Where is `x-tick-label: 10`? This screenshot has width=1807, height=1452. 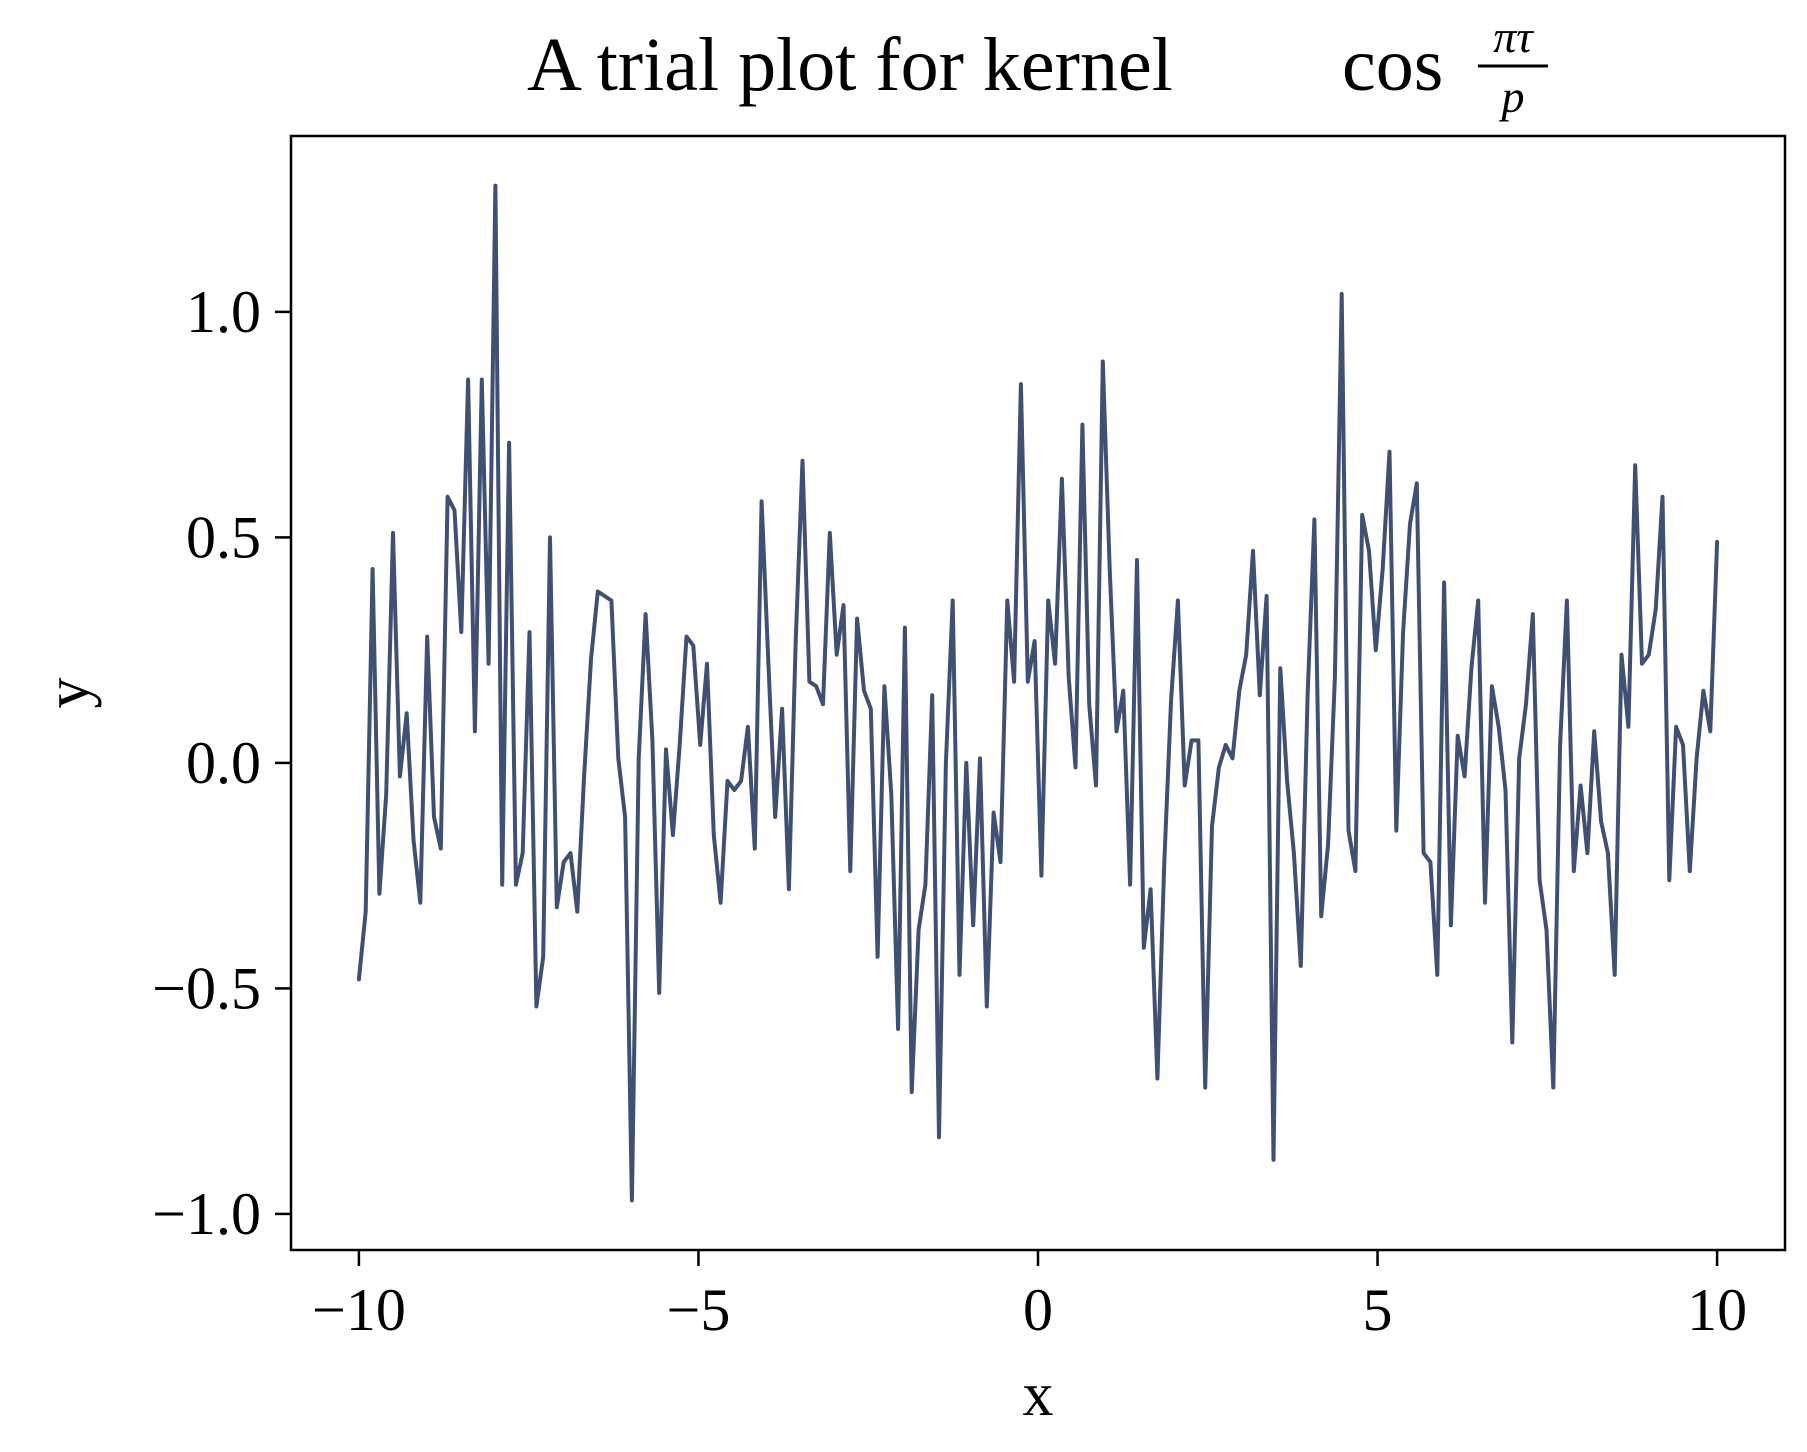
x-tick-label: 10 is located at coordinates (1717, 1310).